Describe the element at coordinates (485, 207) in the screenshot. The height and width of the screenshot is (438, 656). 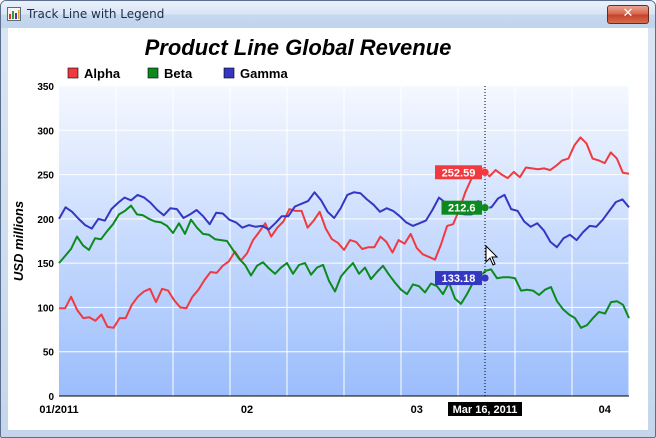
I see `track-point-beta` at that location.